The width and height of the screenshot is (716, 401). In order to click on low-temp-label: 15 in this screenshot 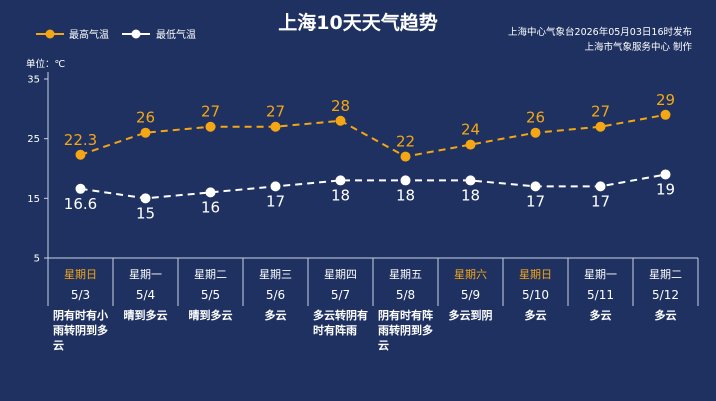, I will do `click(145, 213)`.